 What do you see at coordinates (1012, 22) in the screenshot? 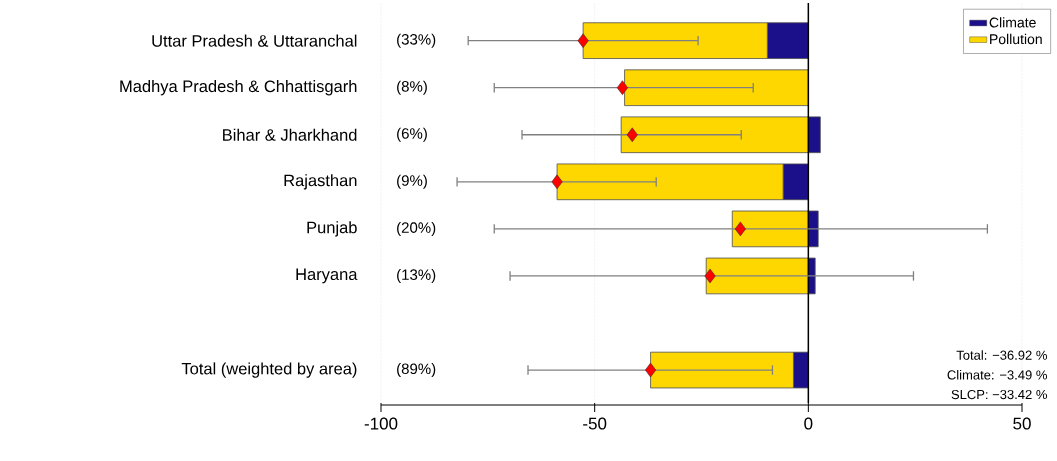
I see `legend-label: Climate` at bounding box center [1012, 22].